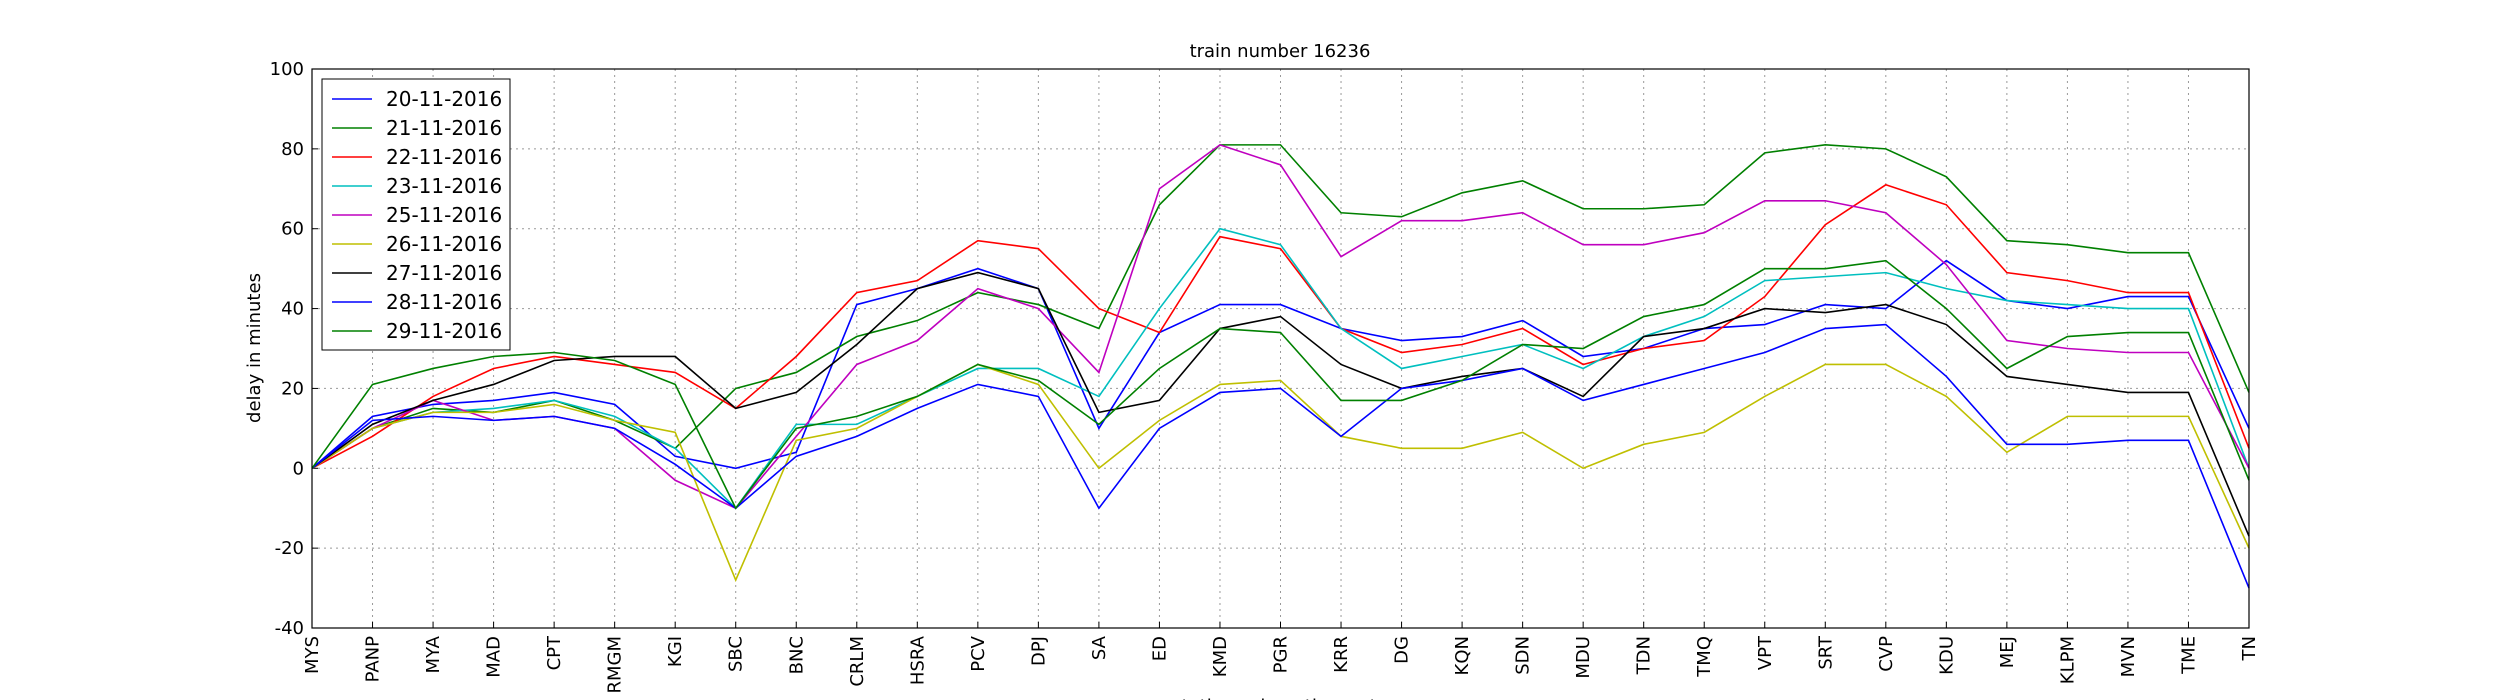 The width and height of the screenshot is (2500, 700). I want to click on x-tick-label: TN, so click(2249, 648).